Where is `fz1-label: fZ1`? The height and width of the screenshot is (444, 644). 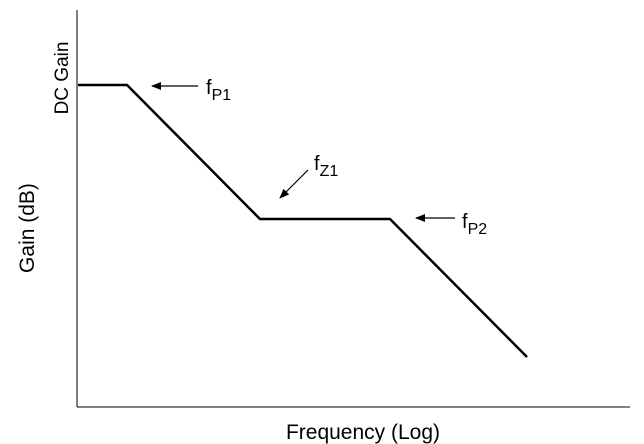
fz1-label: fZ1 is located at coordinates (326, 166).